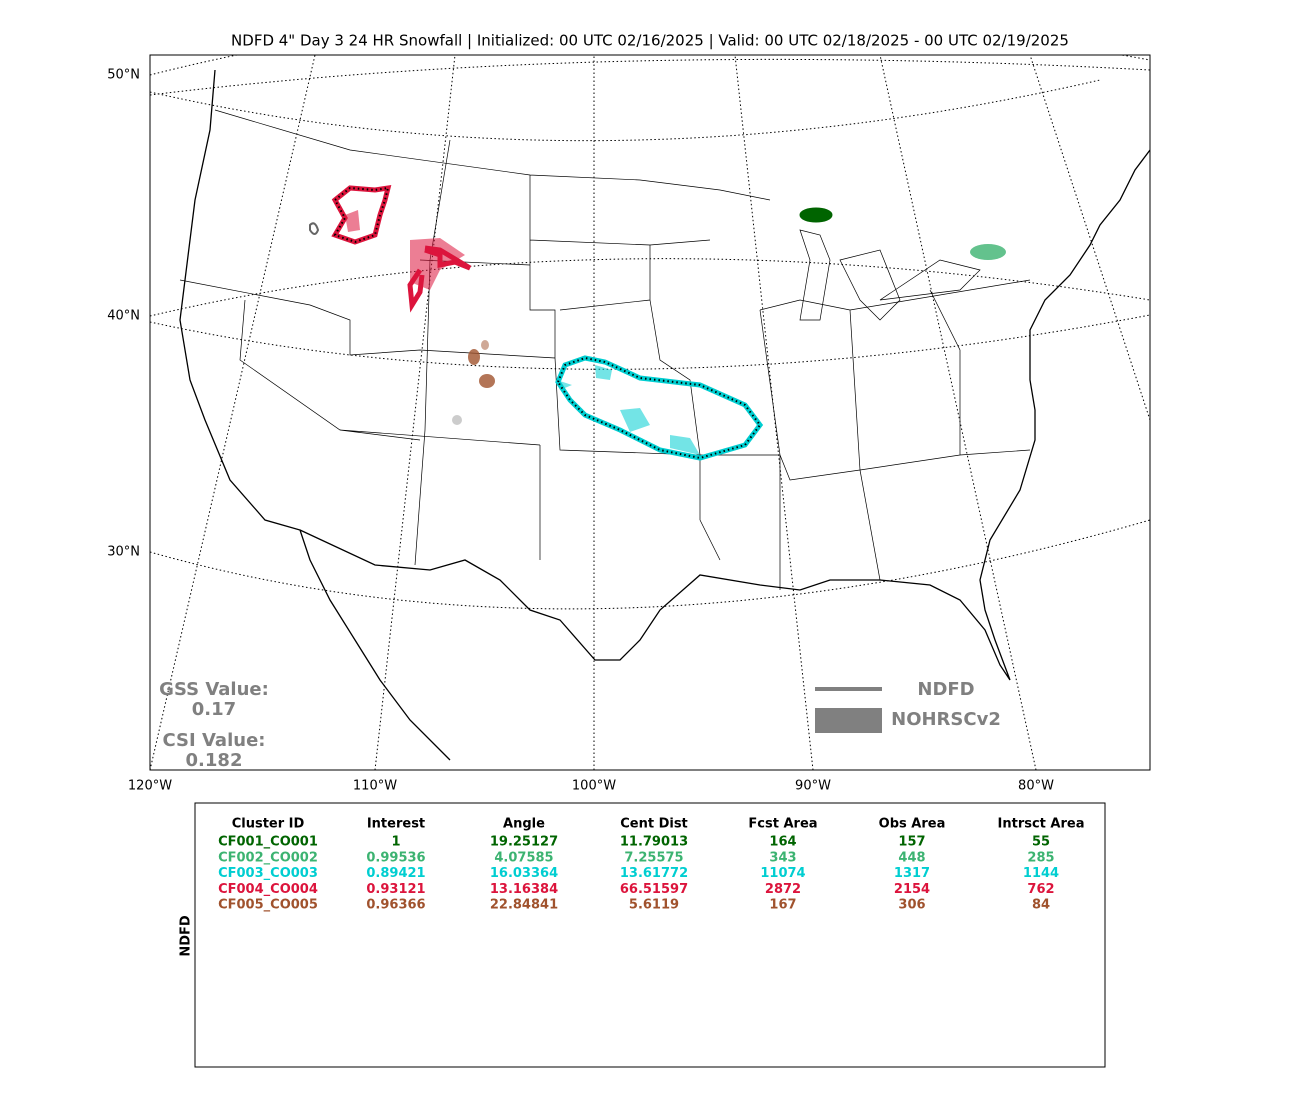 This screenshot has height=1104, width=1300. Describe the element at coordinates (782, 857) in the screenshot. I see `table-cell: 343` at that location.